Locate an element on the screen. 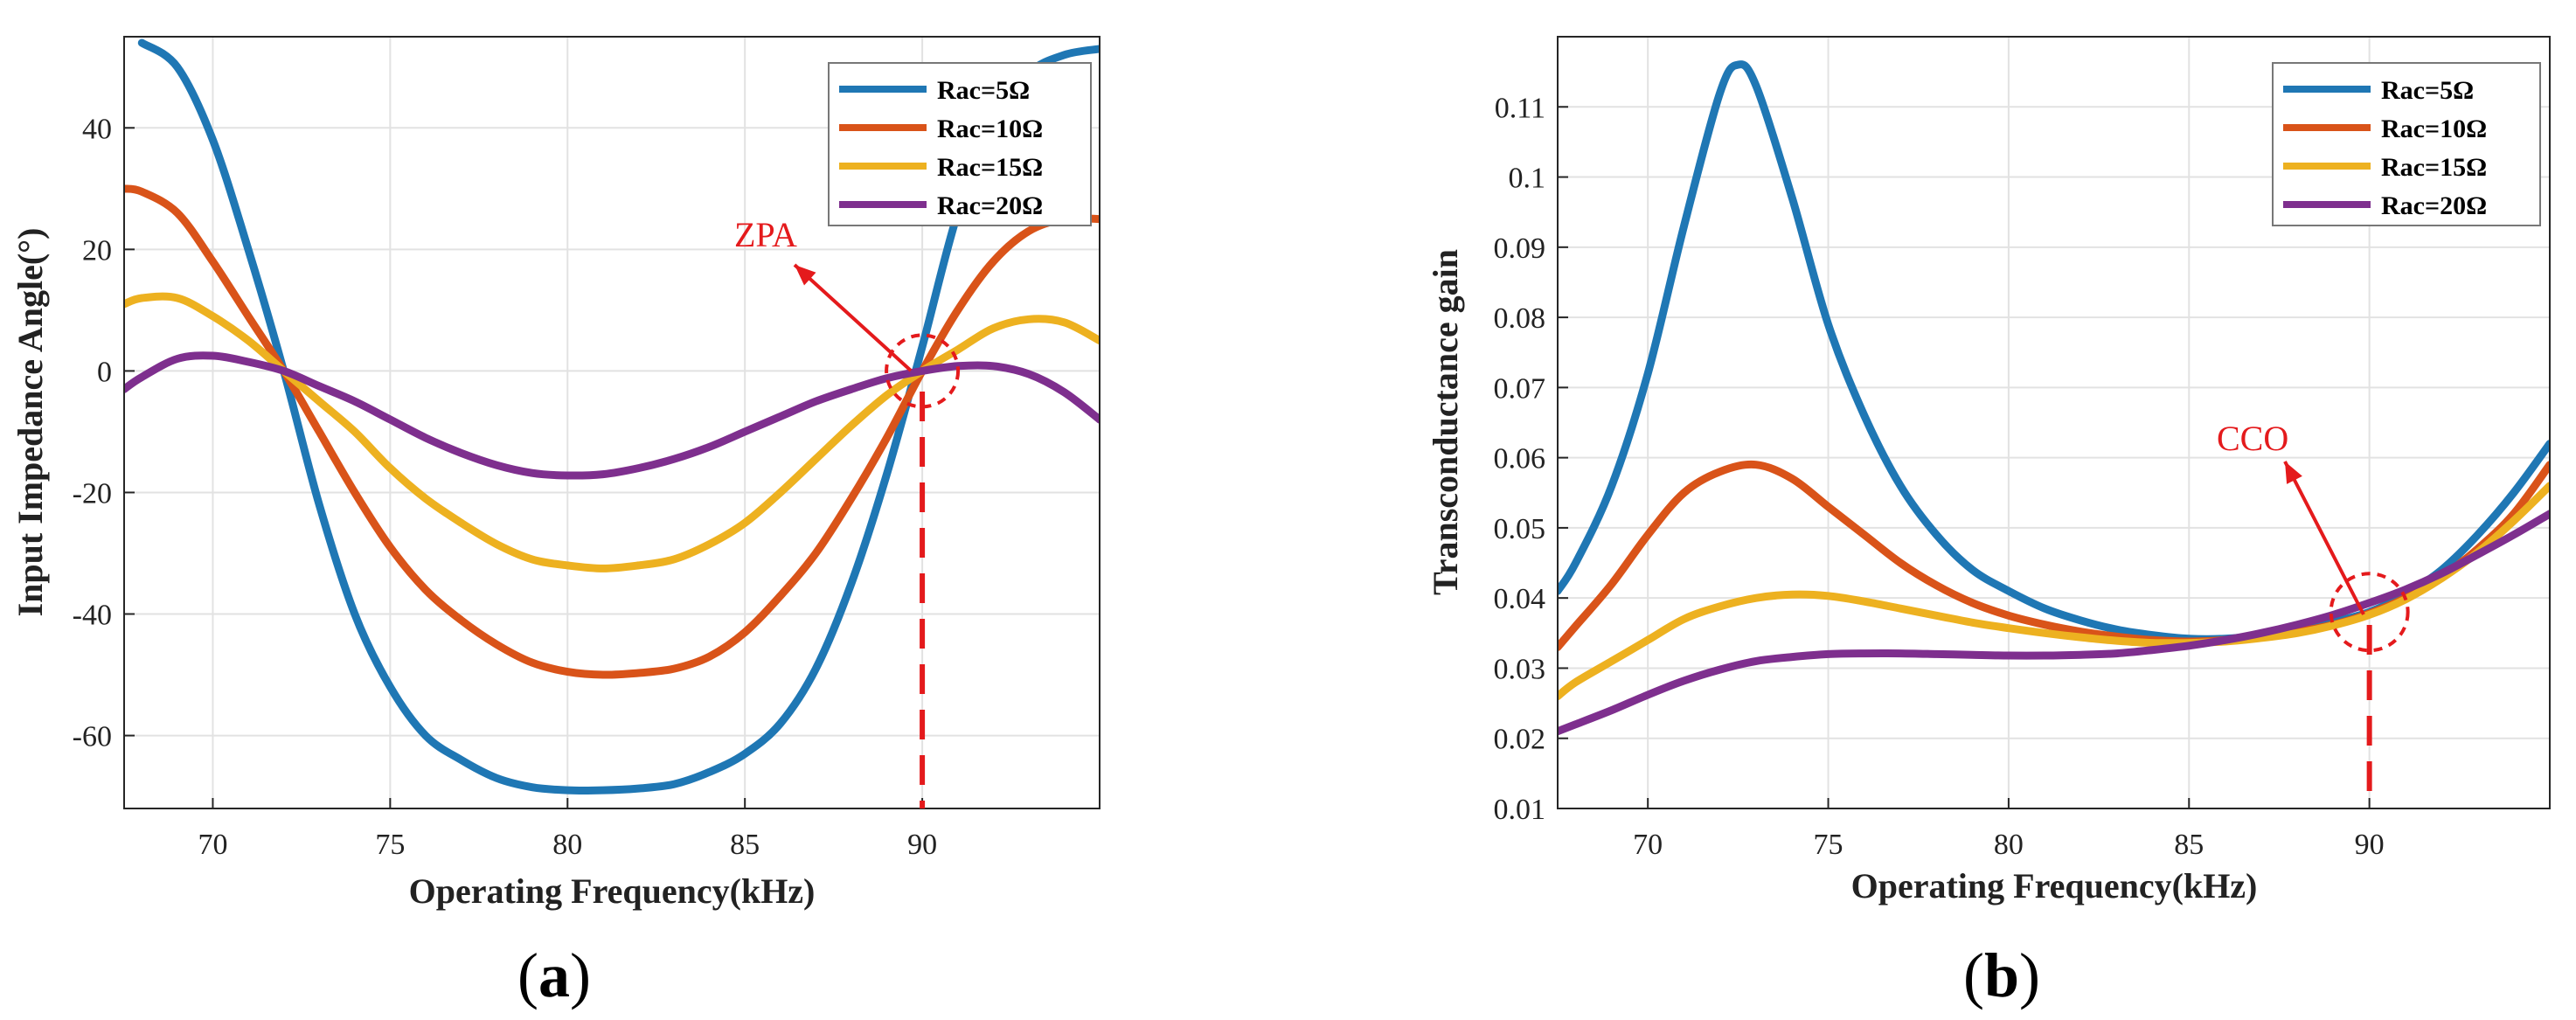  panel-b-y-tick-label: 0.05 is located at coordinates (1520, 529).